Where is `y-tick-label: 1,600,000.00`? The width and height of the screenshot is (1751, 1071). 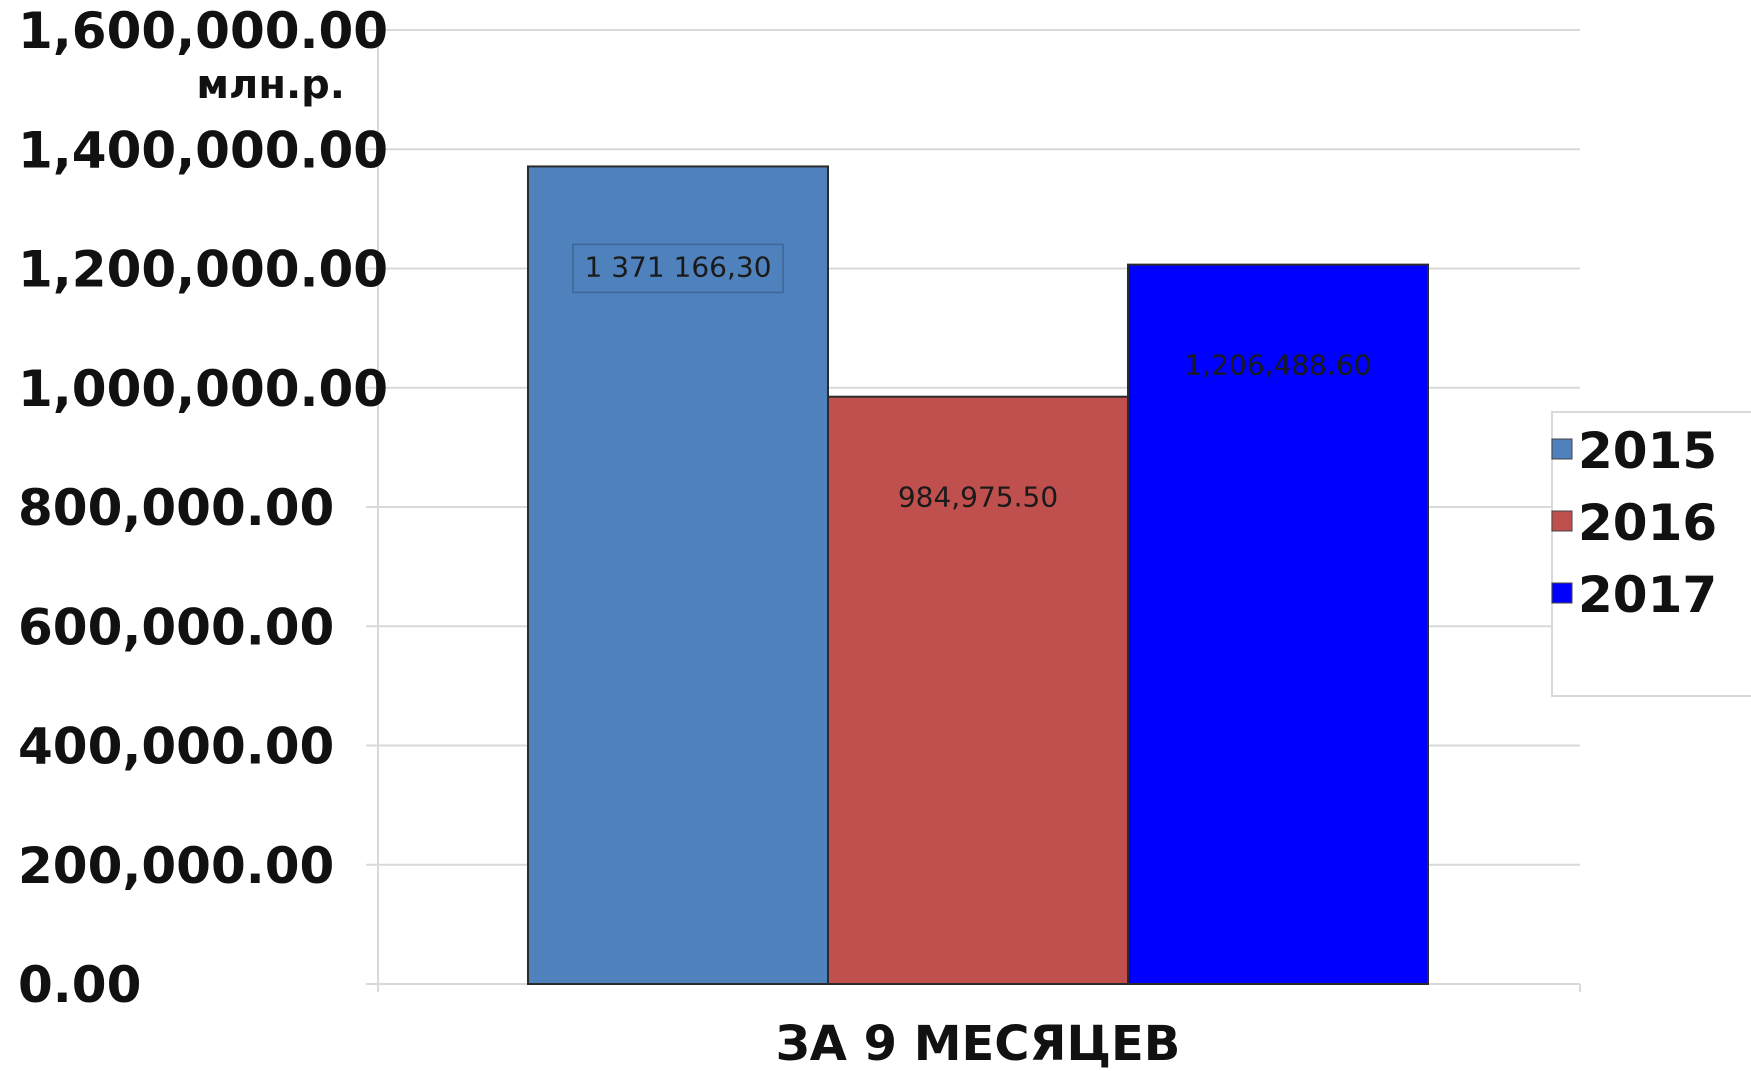
y-tick-label: 1,600,000.00 is located at coordinates (203, 31).